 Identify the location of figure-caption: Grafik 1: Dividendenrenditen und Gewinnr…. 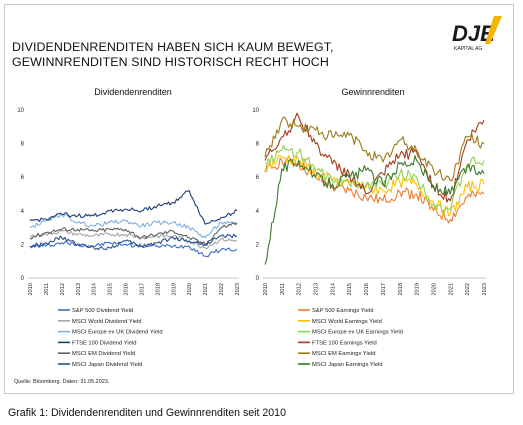
(147, 413).